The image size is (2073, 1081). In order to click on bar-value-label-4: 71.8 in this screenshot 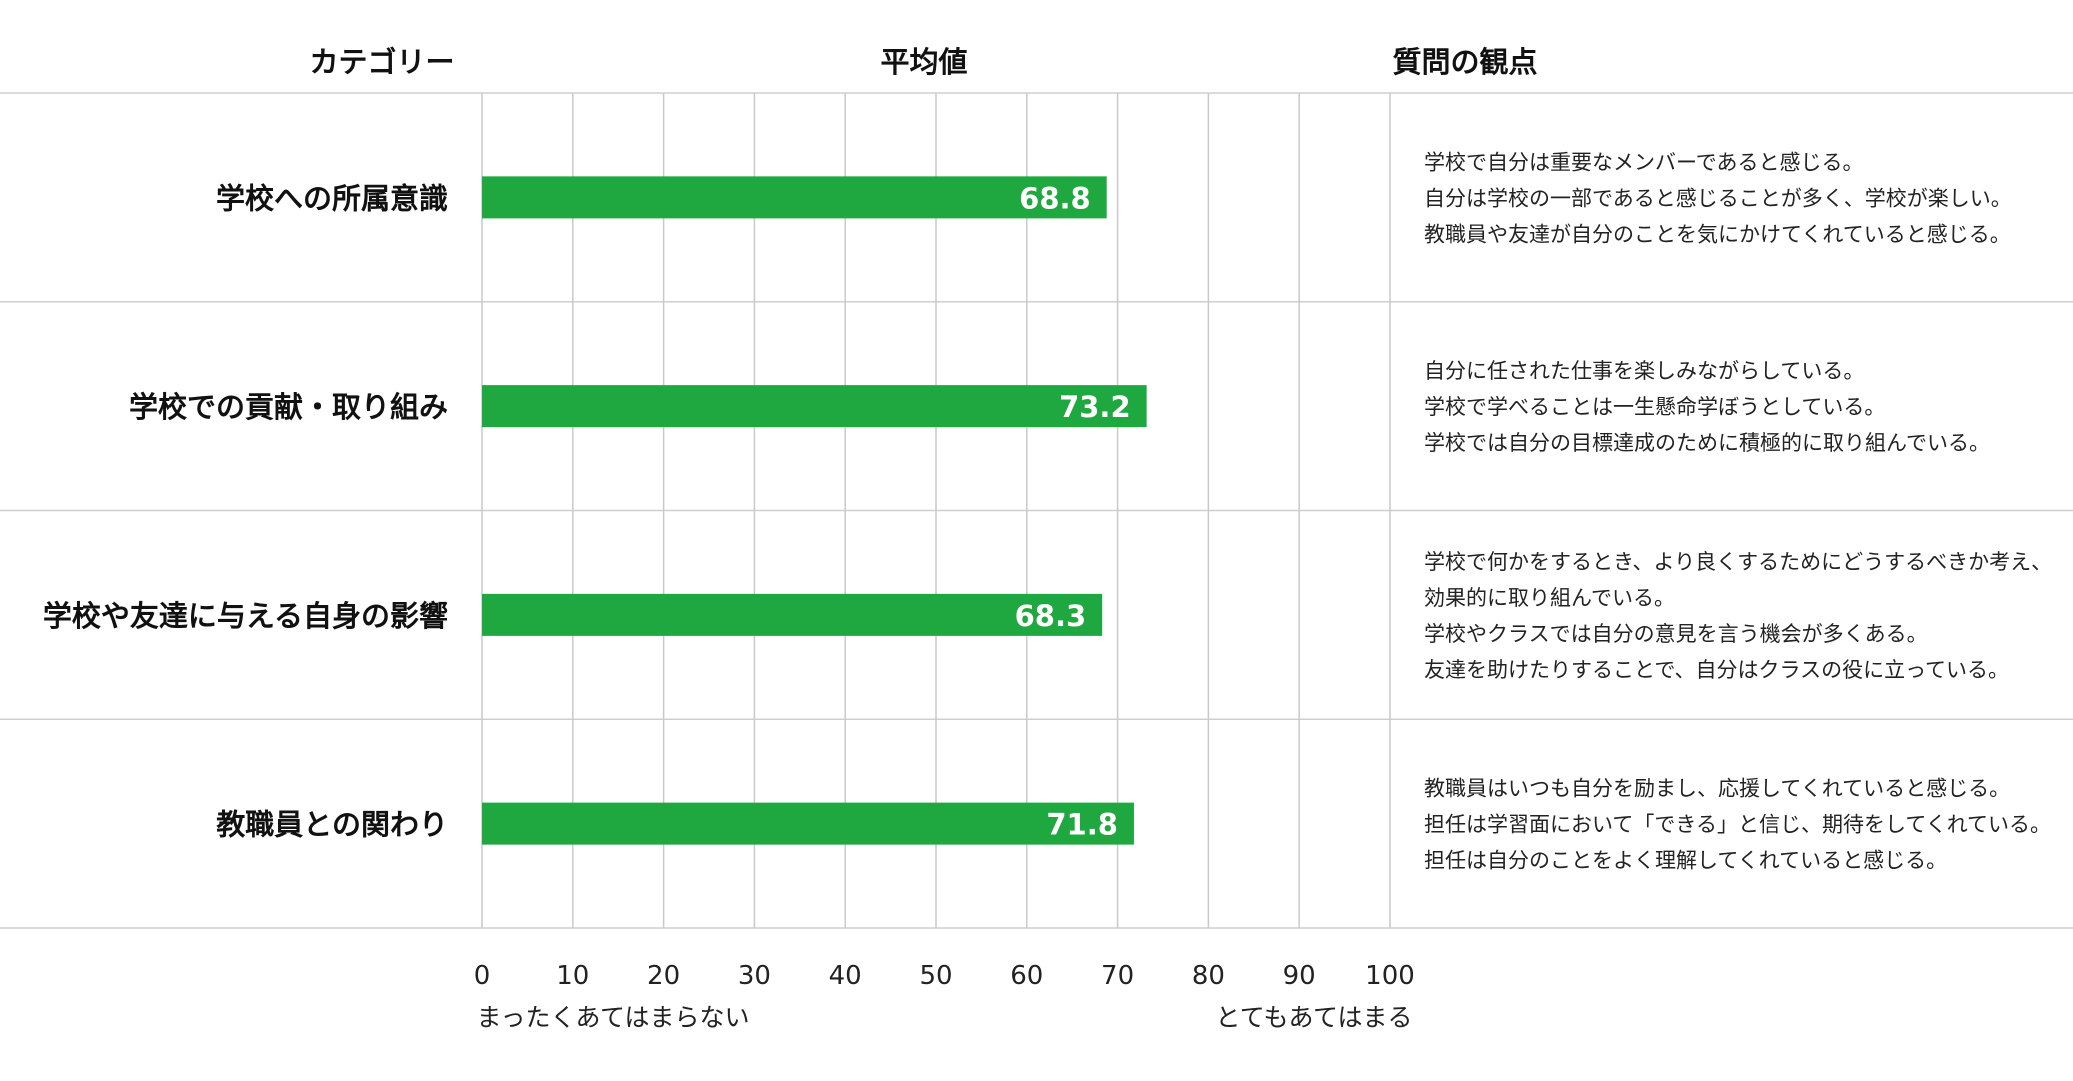, I will do `click(1082, 825)`.